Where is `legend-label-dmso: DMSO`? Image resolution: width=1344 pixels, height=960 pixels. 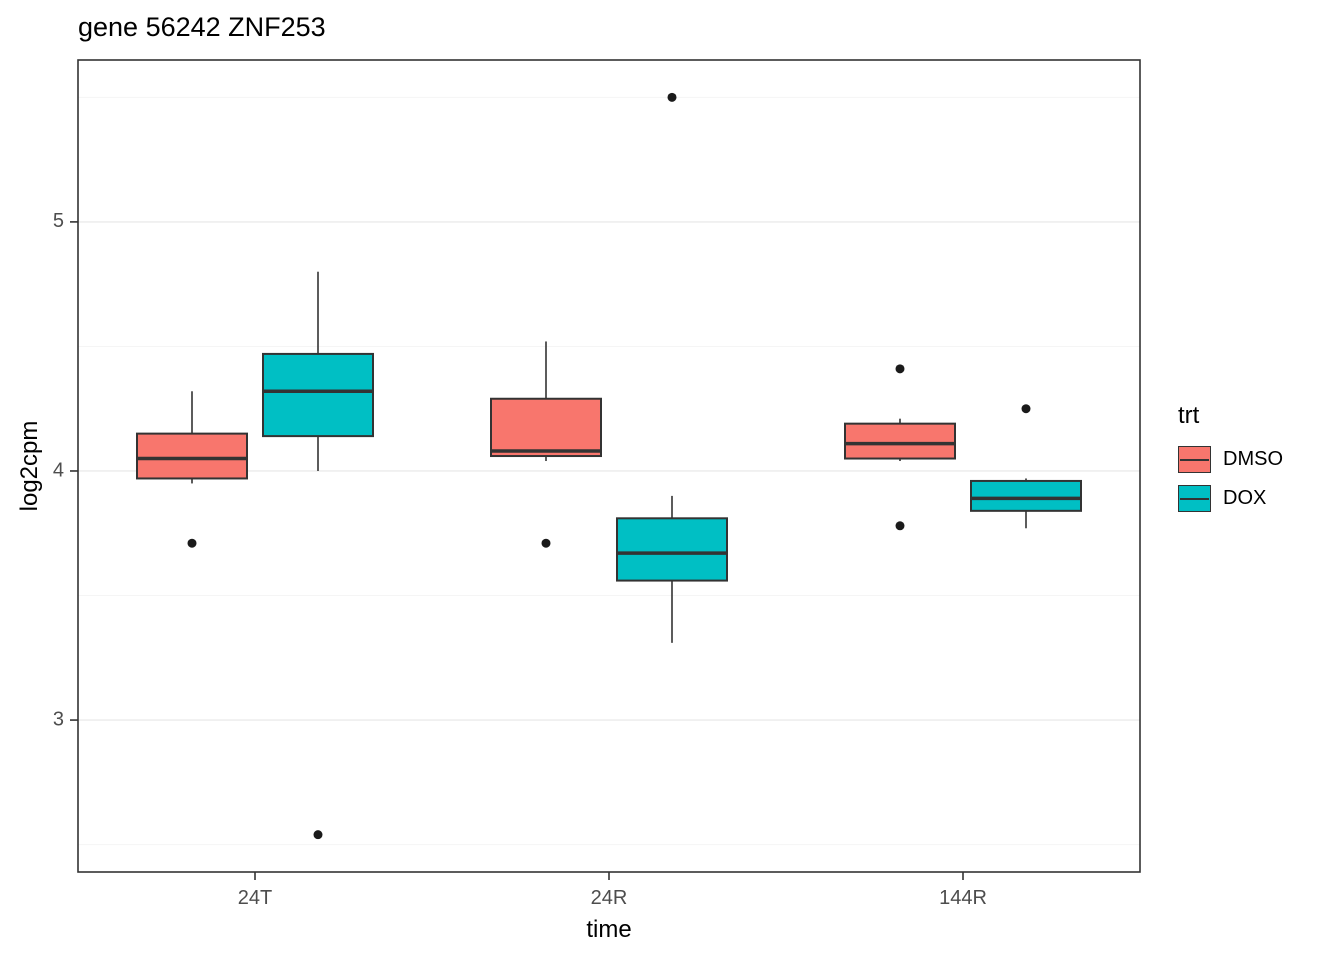 legend-label-dmso: DMSO is located at coordinates (1253, 459).